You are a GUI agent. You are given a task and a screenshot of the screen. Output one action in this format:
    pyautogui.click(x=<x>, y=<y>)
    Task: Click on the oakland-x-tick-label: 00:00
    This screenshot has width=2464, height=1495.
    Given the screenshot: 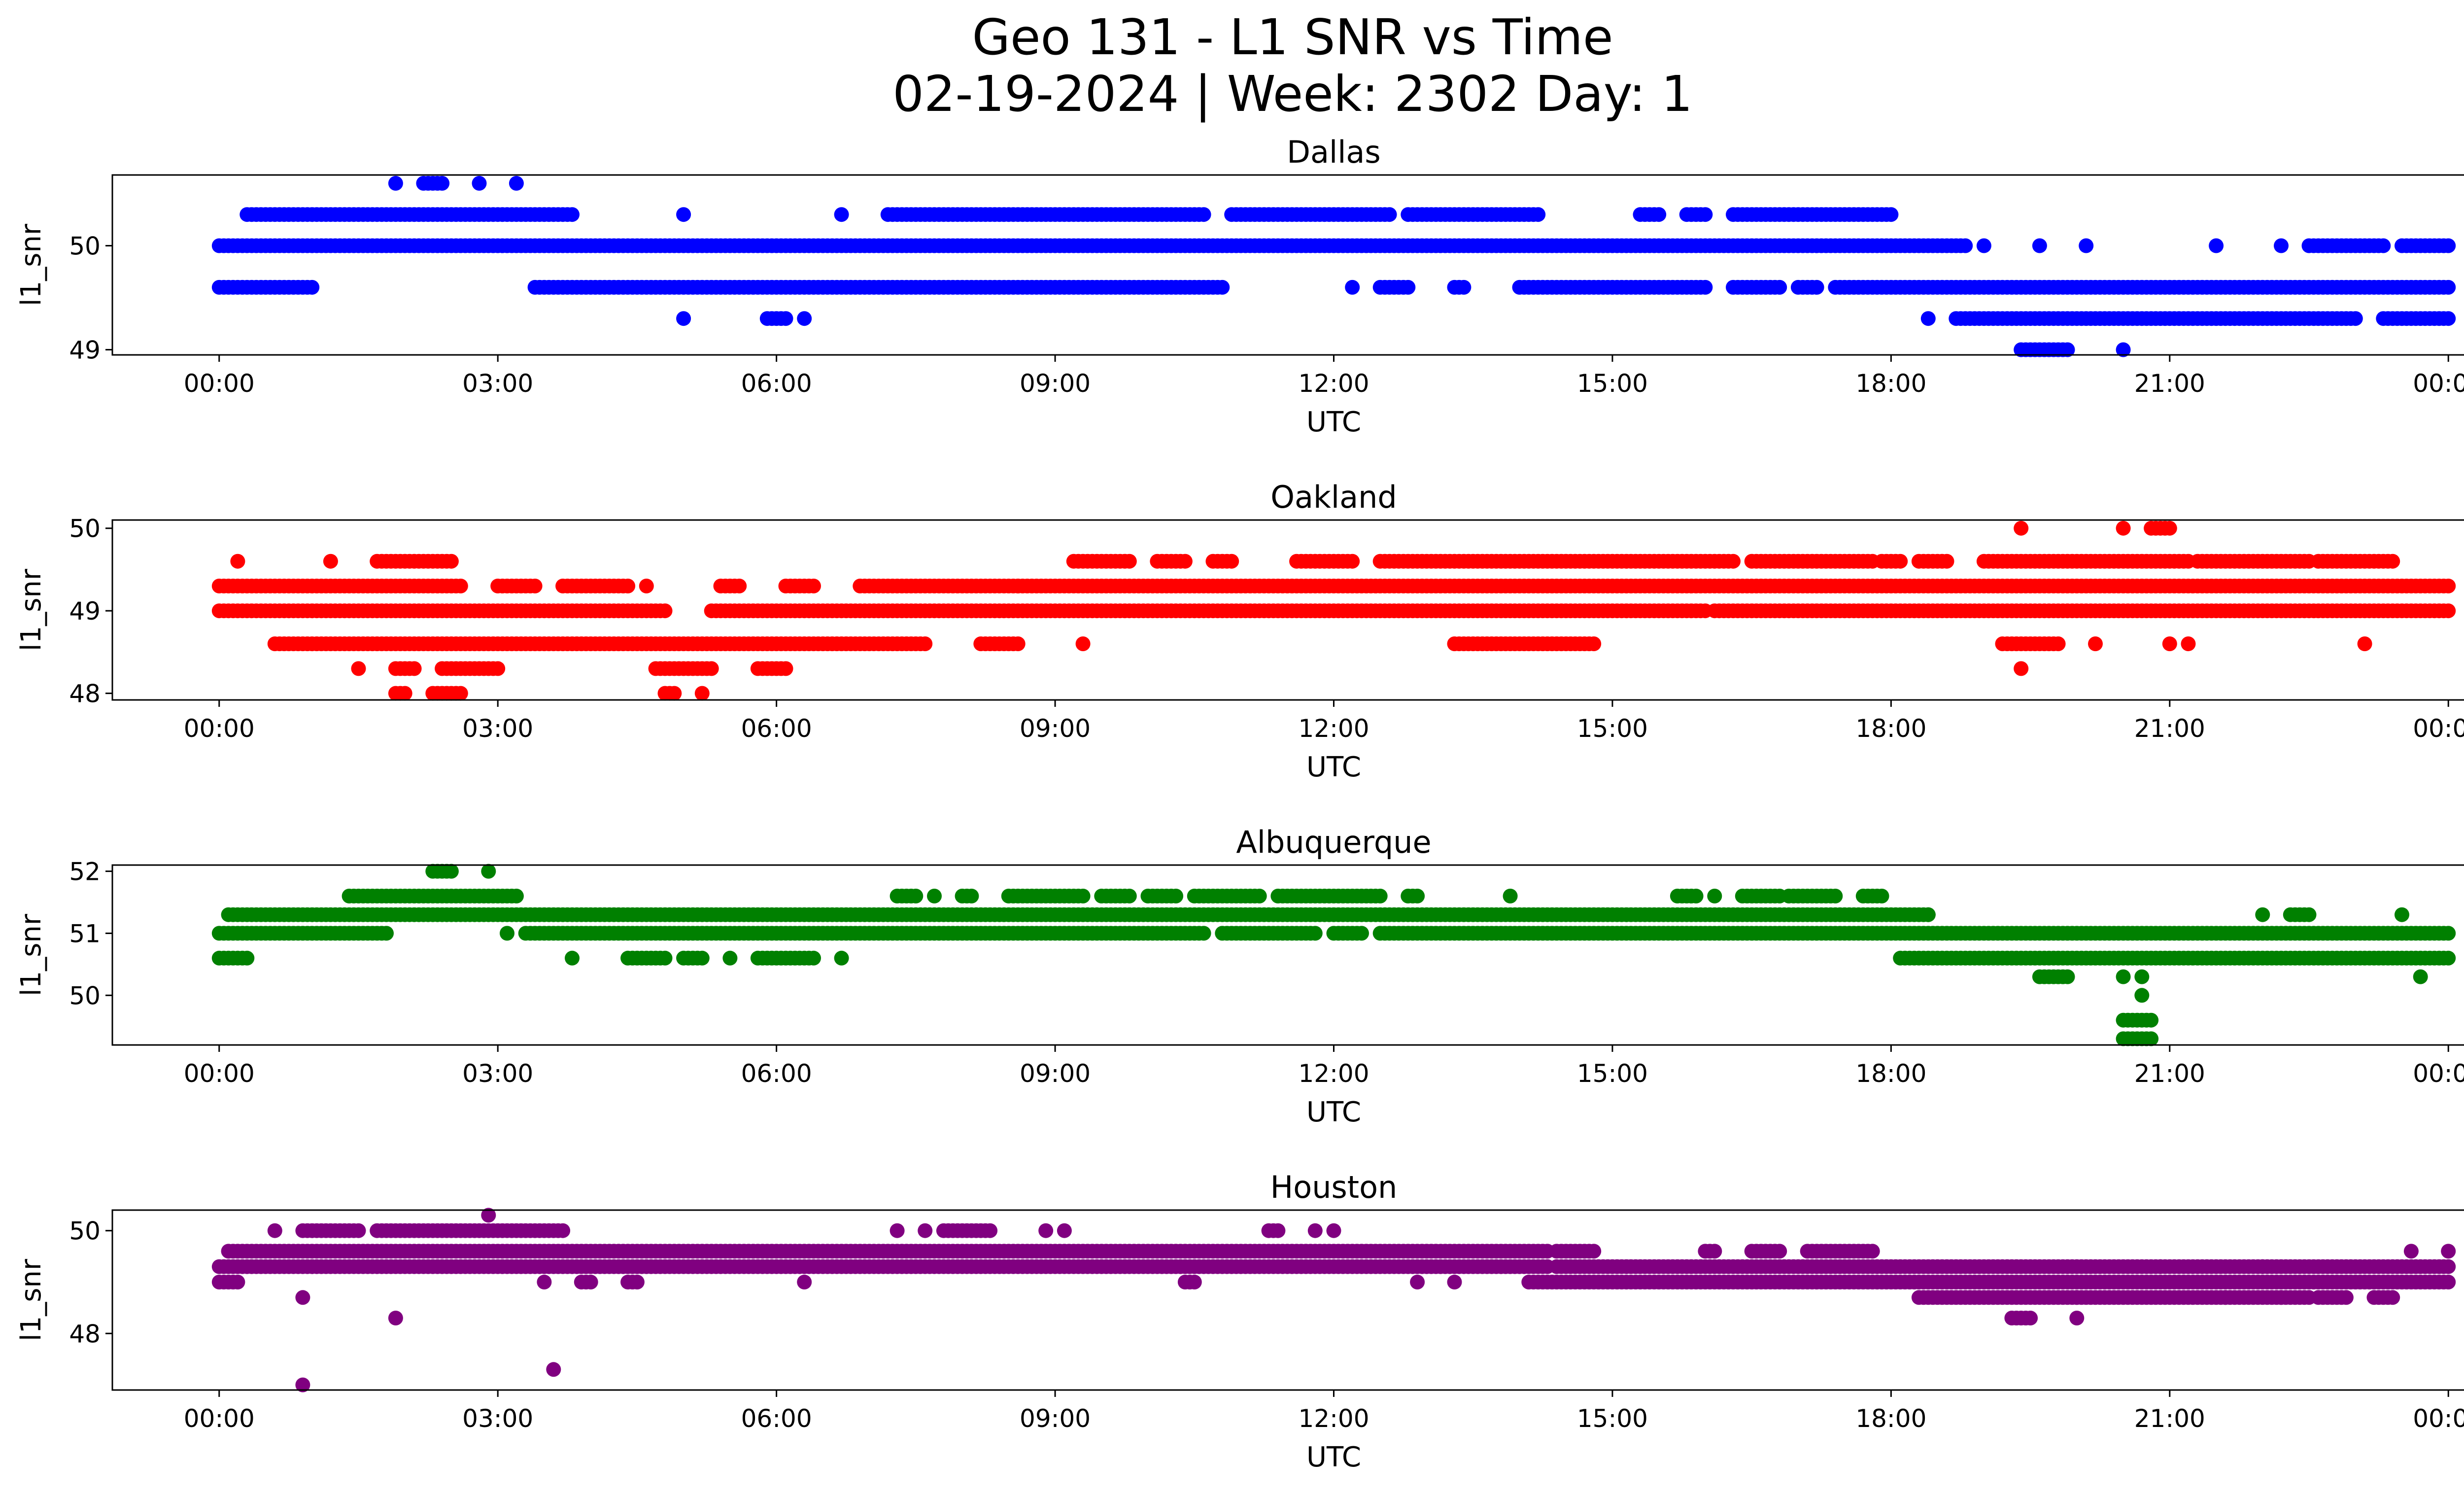 What is the action you would take?
    pyautogui.click(x=219, y=728)
    